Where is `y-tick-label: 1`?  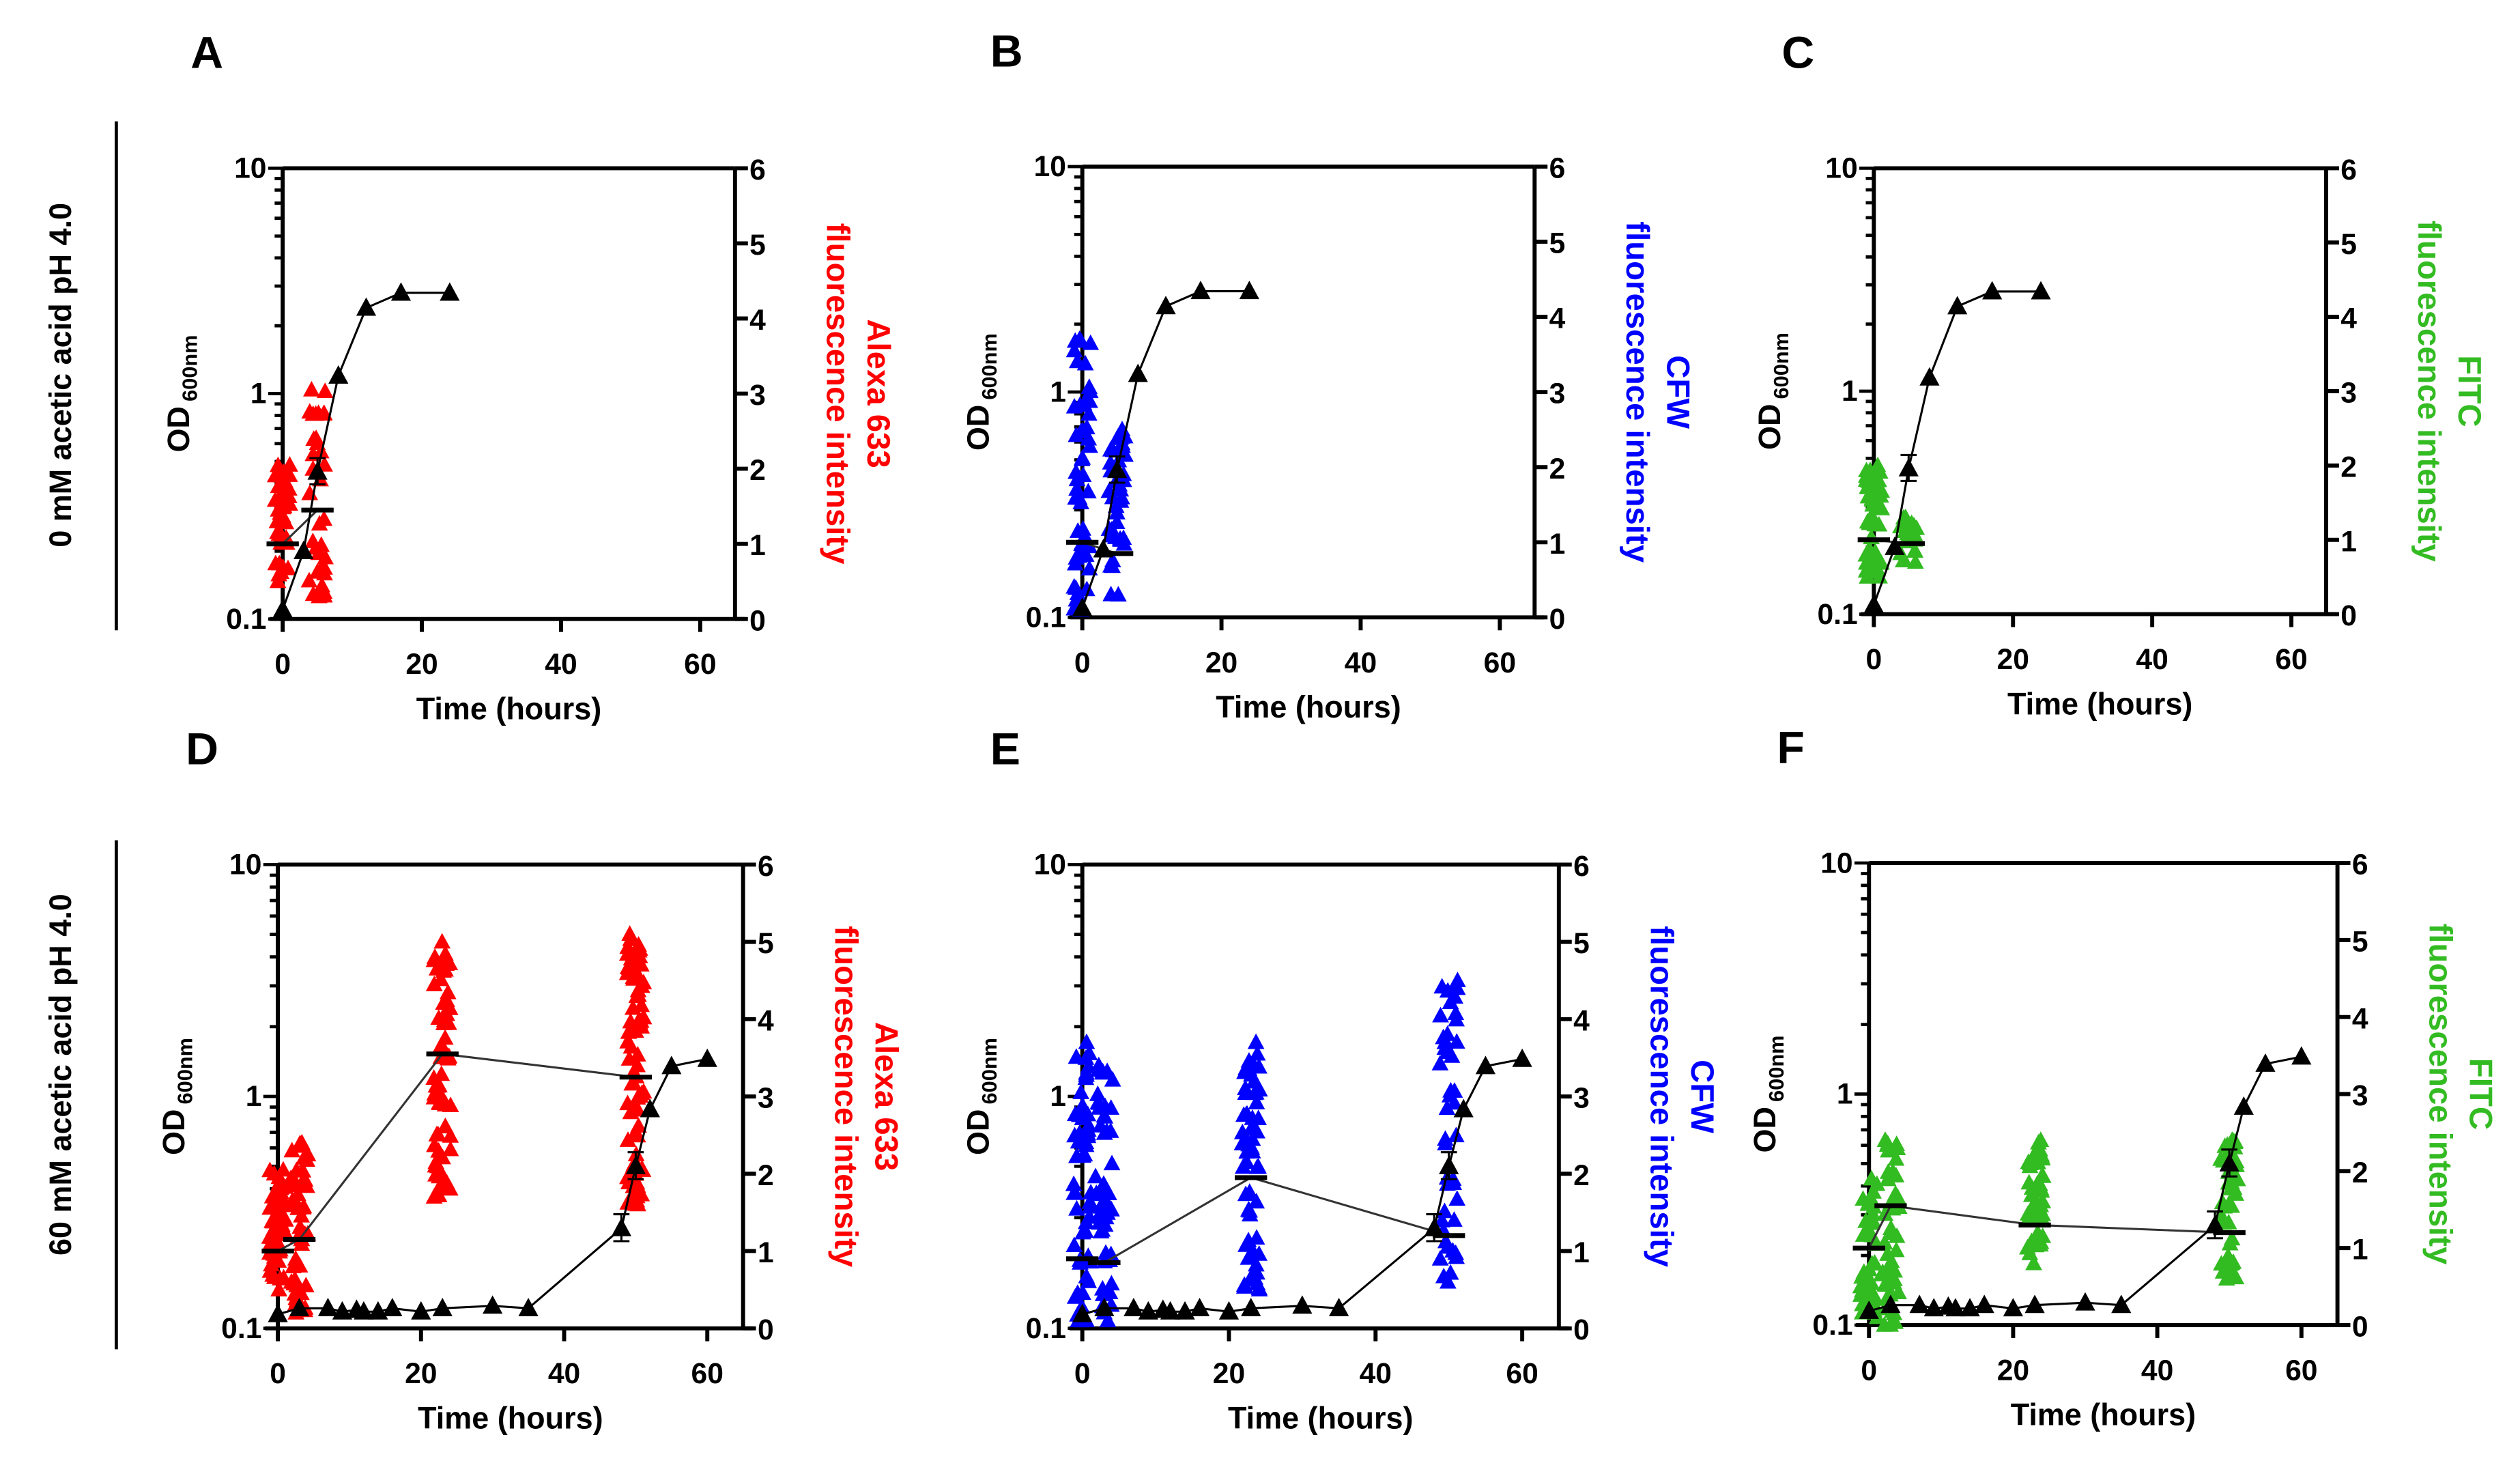 y-tick-label: 1 is located at coordinates (258, 394).